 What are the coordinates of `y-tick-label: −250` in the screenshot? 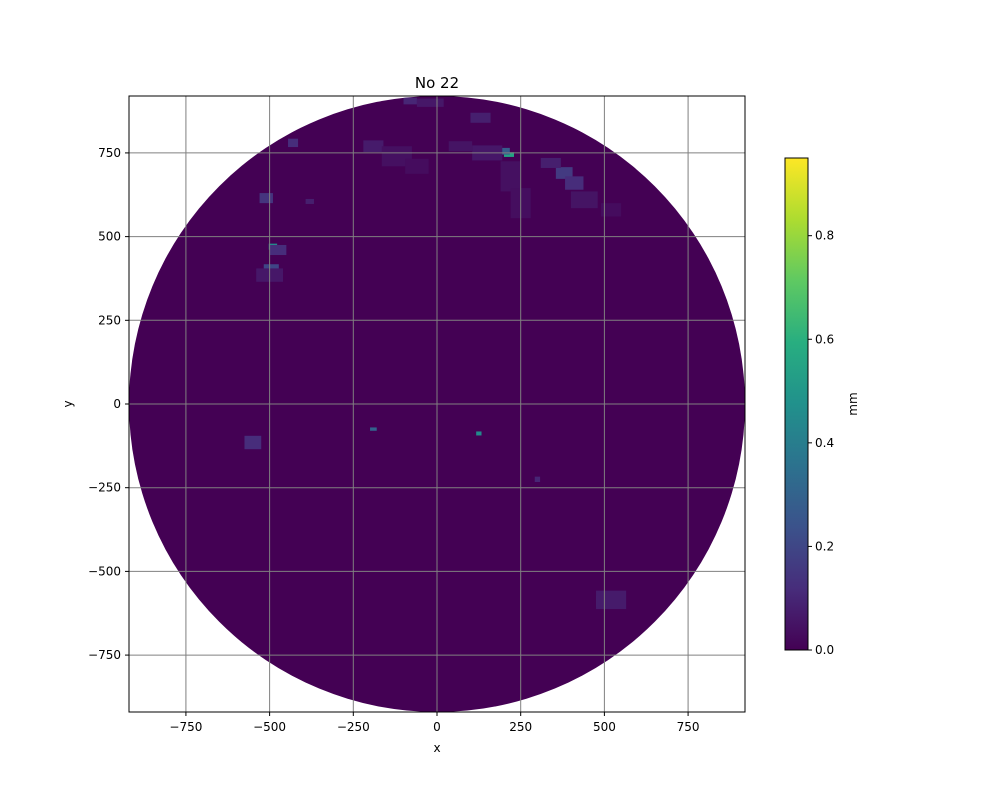 It's located at (104, 488).